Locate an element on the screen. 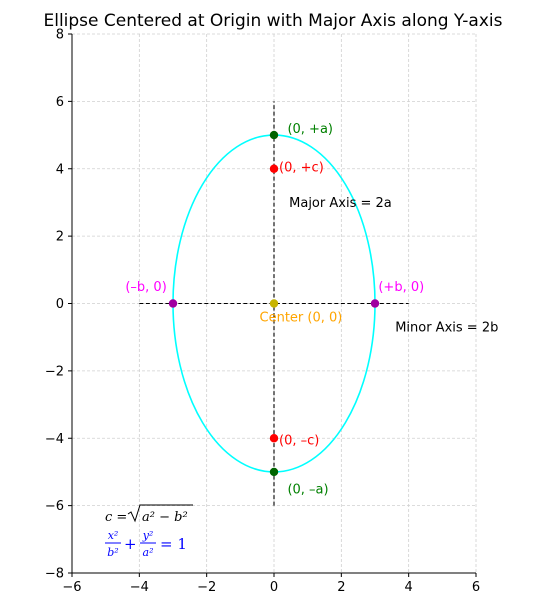 The height and width of the screenshot is (606, 547). x-tick-label: 6 is located at coordinates (476, 587).